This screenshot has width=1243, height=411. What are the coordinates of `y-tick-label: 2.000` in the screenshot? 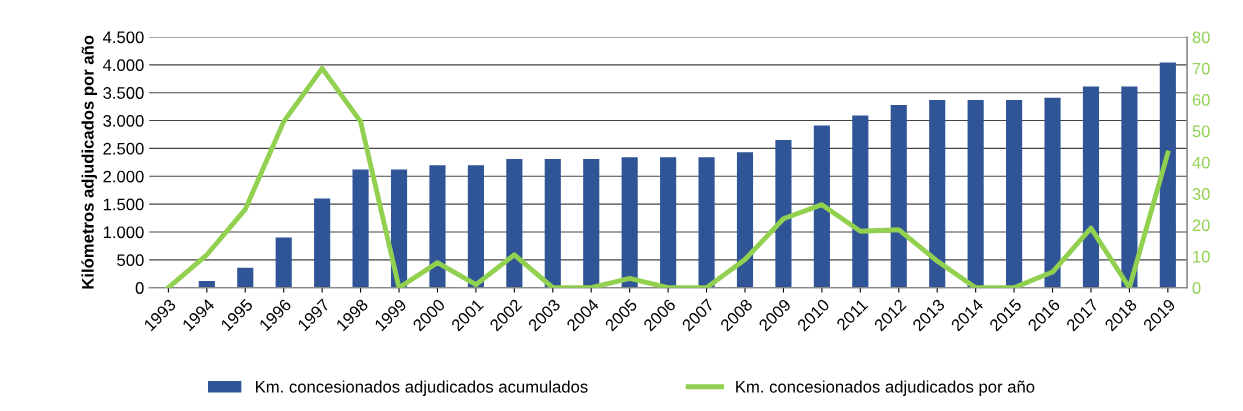 It's located at (123, 176).